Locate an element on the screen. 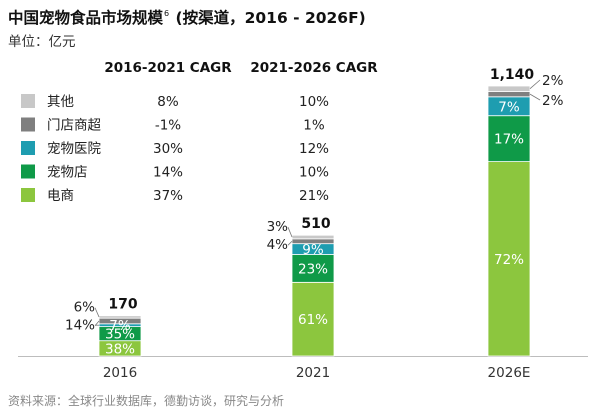 The width and height of the screenshot is (600, 415). data-label: 72% is located at coordinates (509, 260).